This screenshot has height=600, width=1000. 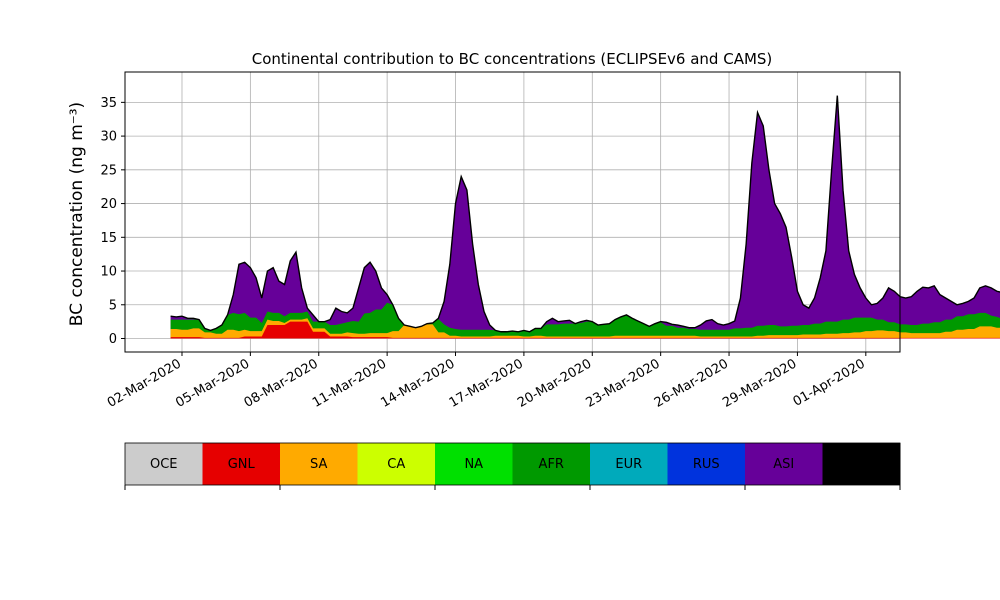 I want to click on colorbar-swatch-aus, so click(x=861, y=464).